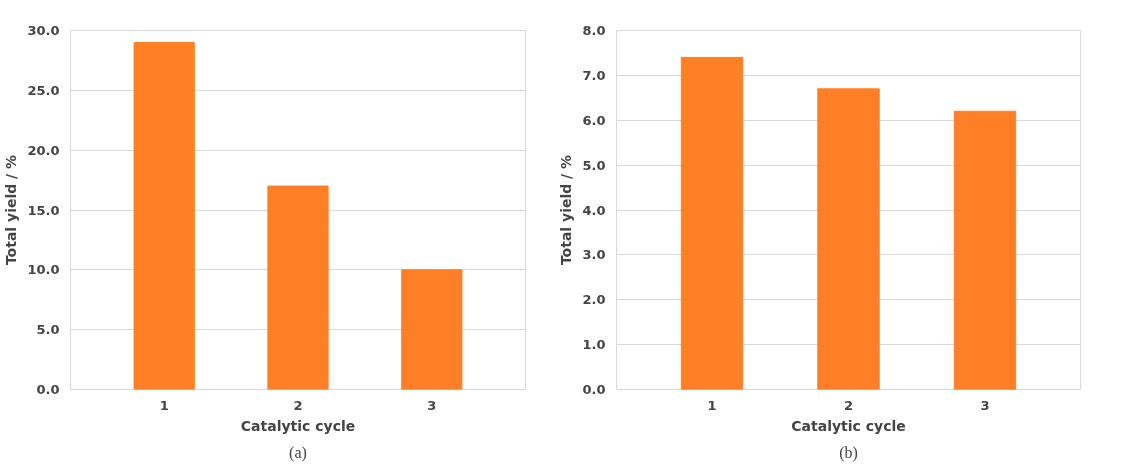 The width and height of the screenshot is (1129, 471). What do you see at coordinates (43, 270) in the screenshot?
I see `y-tick-label: 10.0` at bounding box center [43, 270].